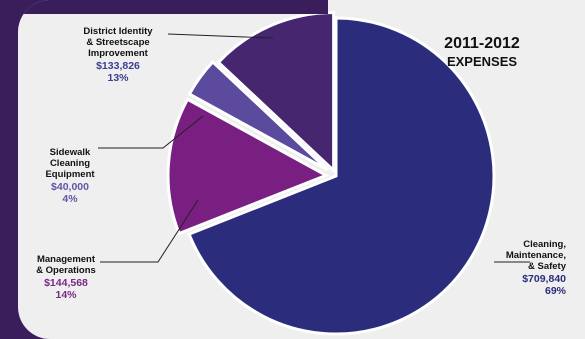  What do you see at coordinates (547, 266) in the screenshot?
I see `slice-label: & Safety` at bounding box center [547, 266].